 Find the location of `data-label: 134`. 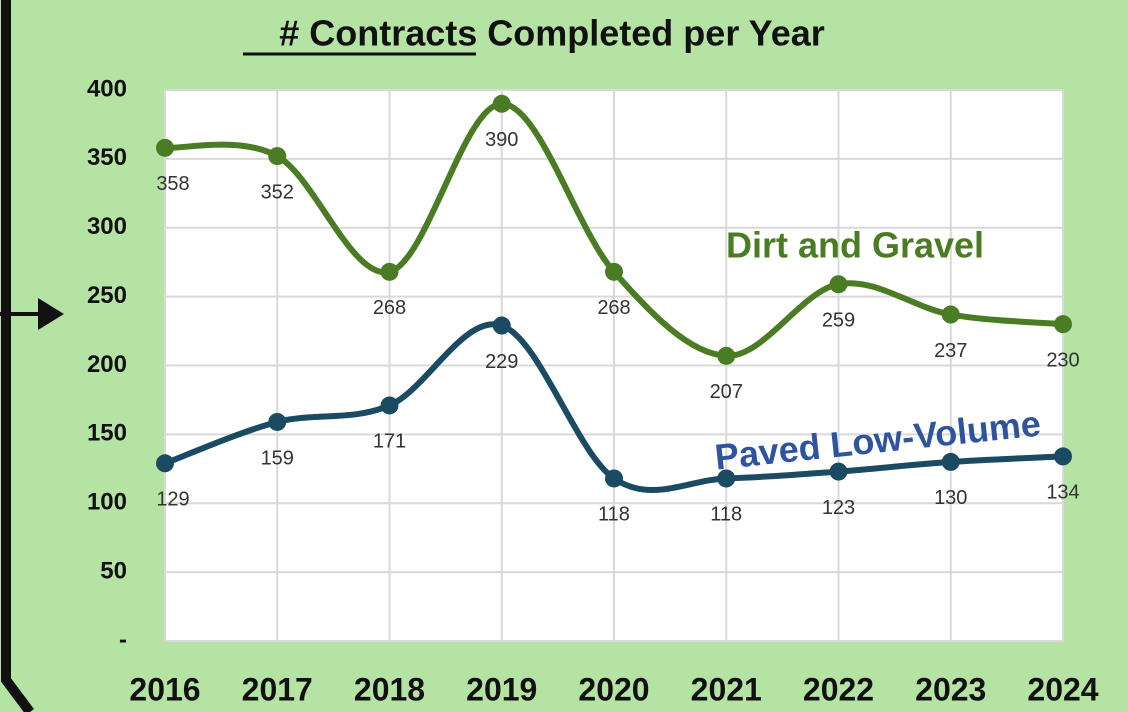

data-label: 134 is located at coordinates (1062, 493).